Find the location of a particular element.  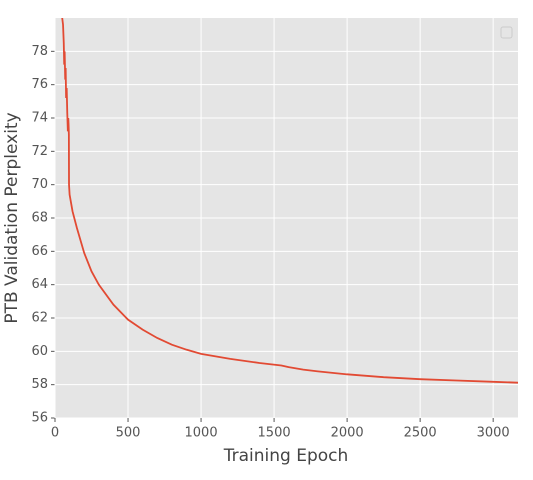

x-tick-label: 500 is located at coordinates (128, 433).